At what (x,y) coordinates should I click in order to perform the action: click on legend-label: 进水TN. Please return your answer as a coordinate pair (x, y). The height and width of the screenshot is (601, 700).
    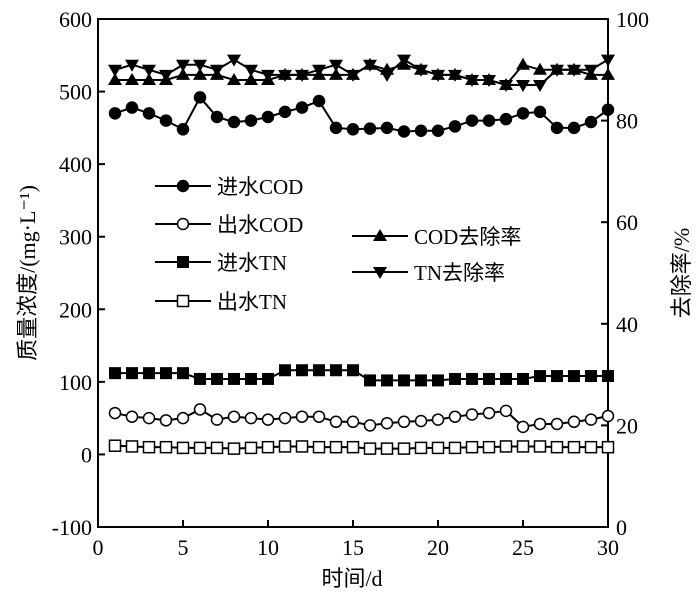
    Looking at the image, I should click on (252, 263).